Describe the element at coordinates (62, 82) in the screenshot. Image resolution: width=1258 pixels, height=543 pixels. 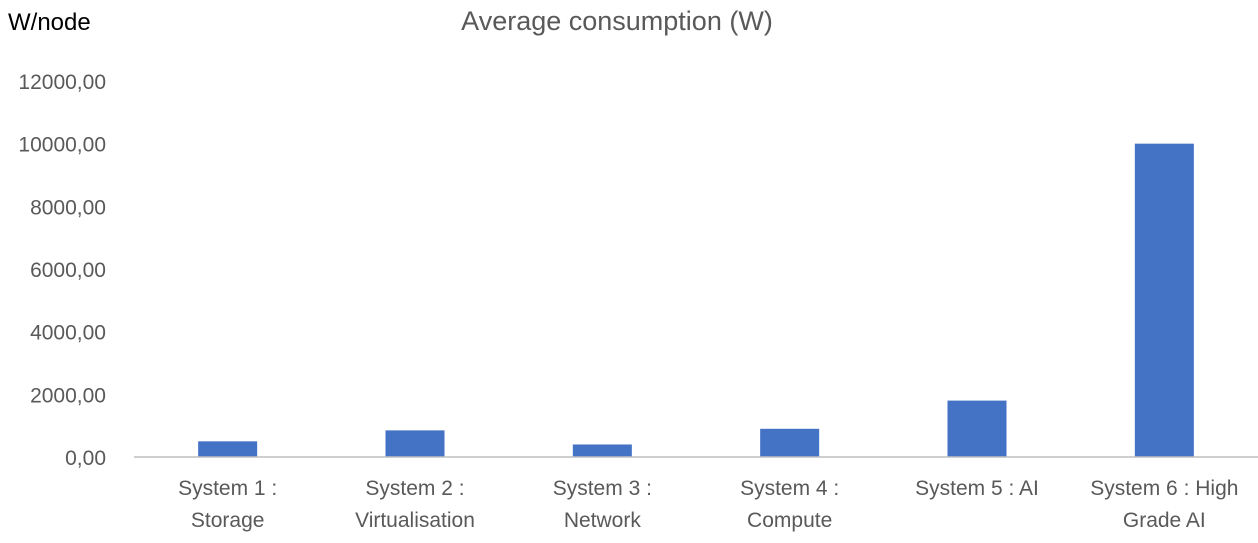
I see `y-tick-label: 12000,00` at that location.